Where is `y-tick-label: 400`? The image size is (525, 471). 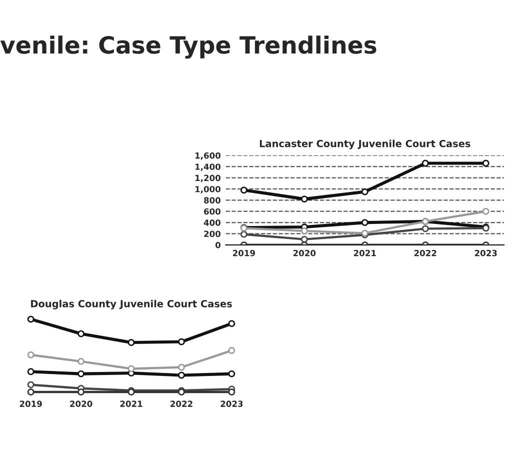
y-tick-label: 400 is located at coordinates (212, 223).